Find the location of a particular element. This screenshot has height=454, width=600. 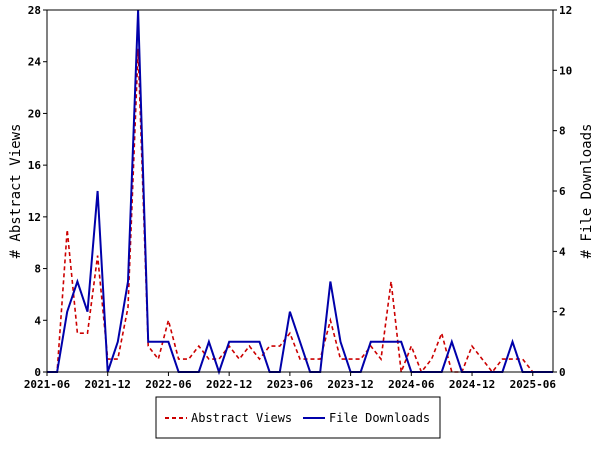

x-tick-label: 2024-06 is located at coordinates (411, 384).